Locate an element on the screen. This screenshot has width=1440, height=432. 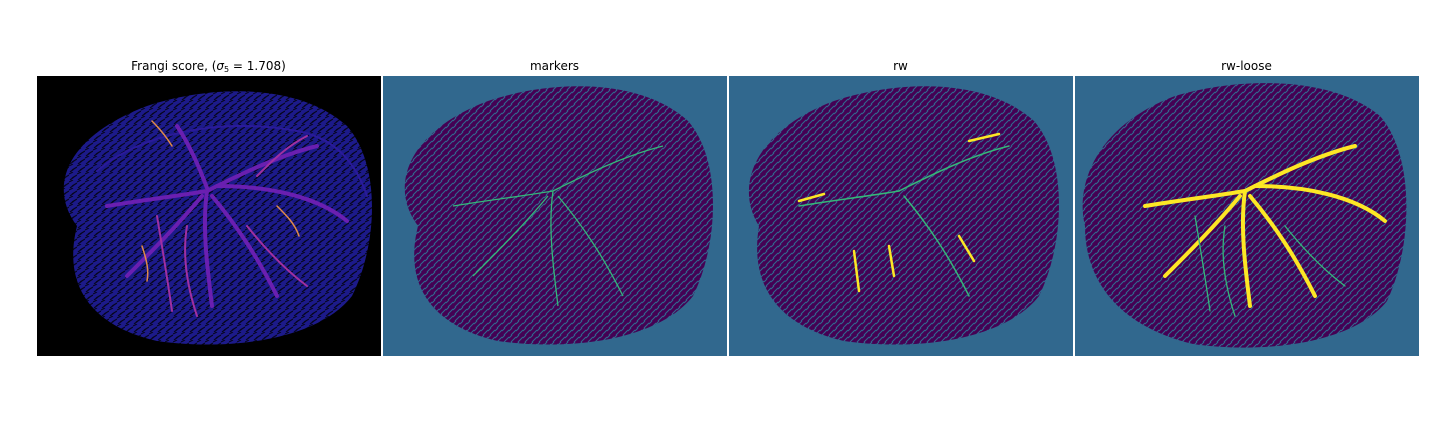
panel-title-rw: rw is located at coordinates (900, 66).